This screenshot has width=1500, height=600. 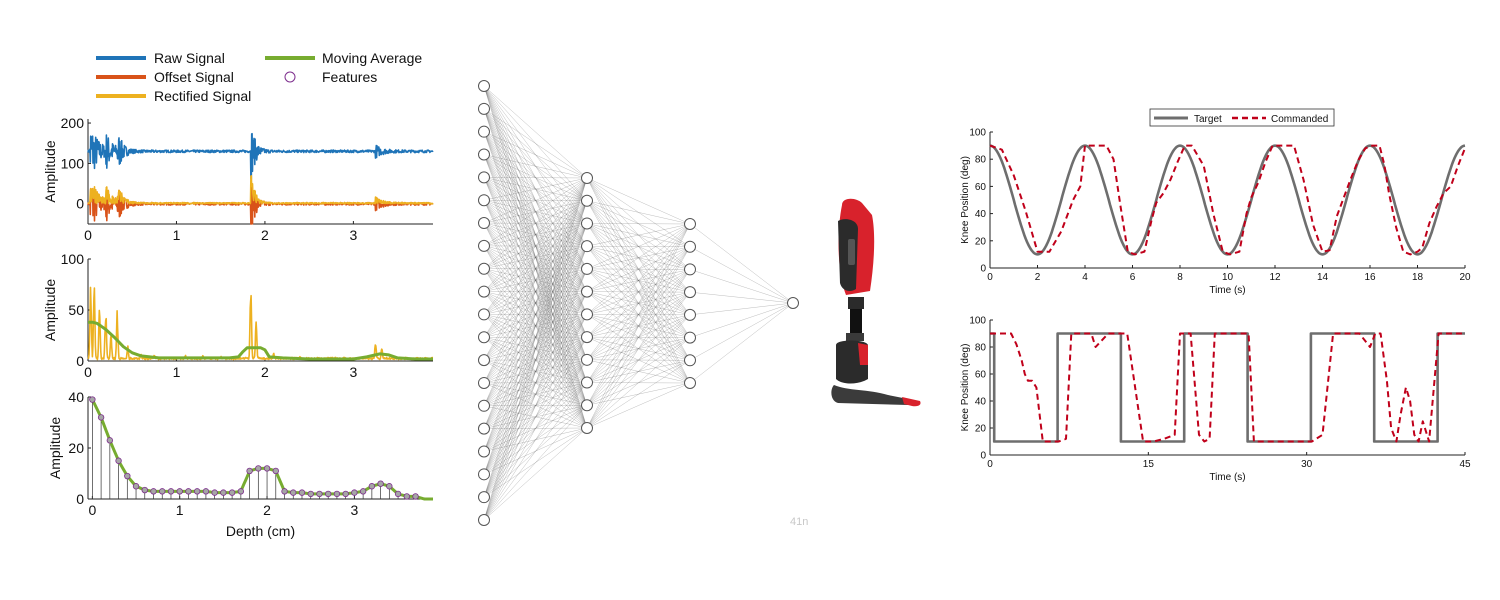 I want to click on y-tick-label: 0, so click(x=983, y=456).